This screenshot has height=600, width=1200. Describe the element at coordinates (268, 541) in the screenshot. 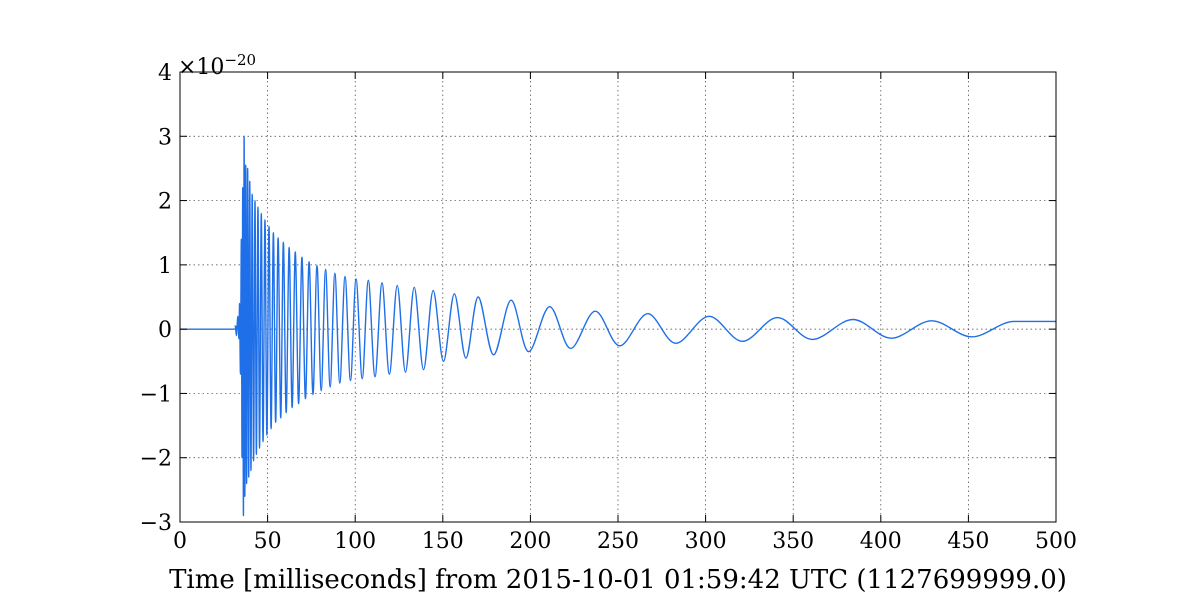

I see `x-tick-label: 50` at that location.